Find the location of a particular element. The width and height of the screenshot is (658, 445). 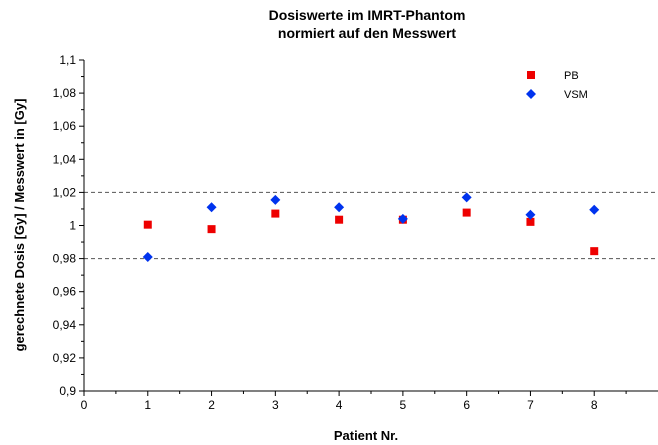

reference-lines is located at coordinates (371, 225).